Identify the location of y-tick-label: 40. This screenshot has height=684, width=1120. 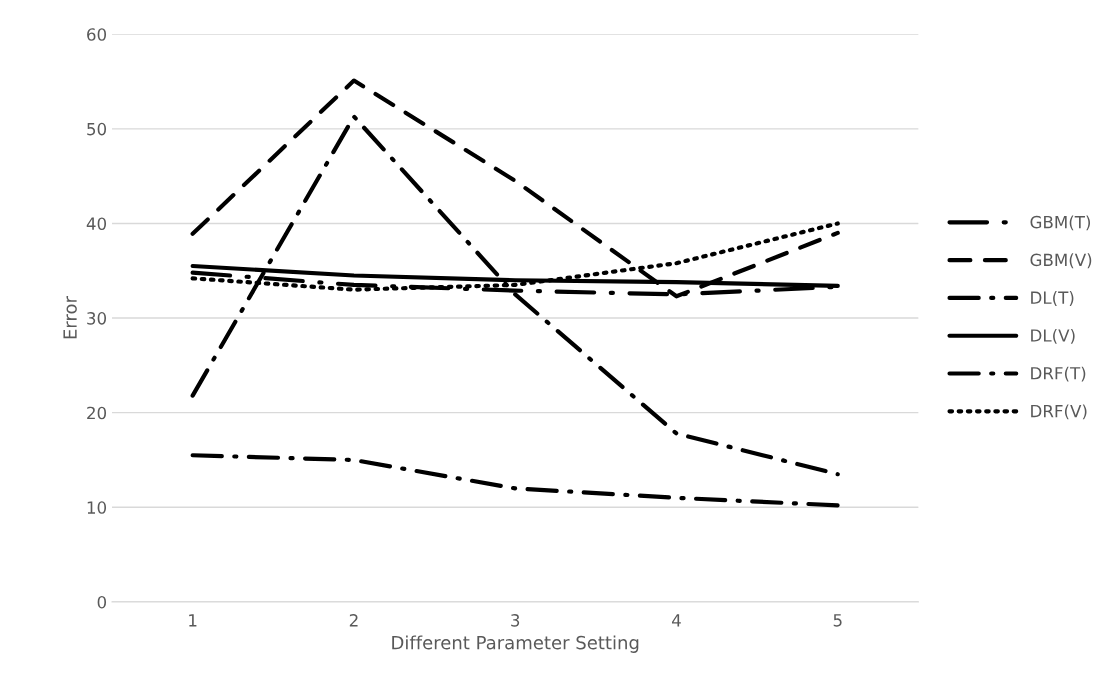
(96, 224).